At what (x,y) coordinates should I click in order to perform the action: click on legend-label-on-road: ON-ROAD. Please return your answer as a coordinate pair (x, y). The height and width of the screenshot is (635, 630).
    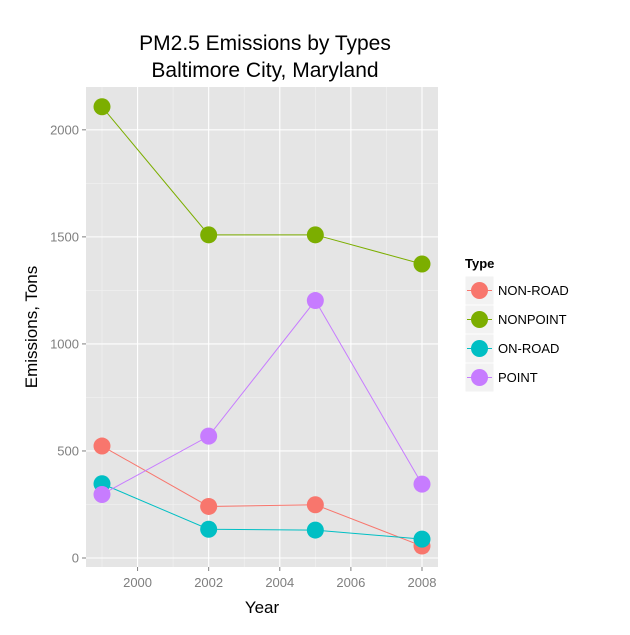
    Looking at the image, I should click on (528, 348).